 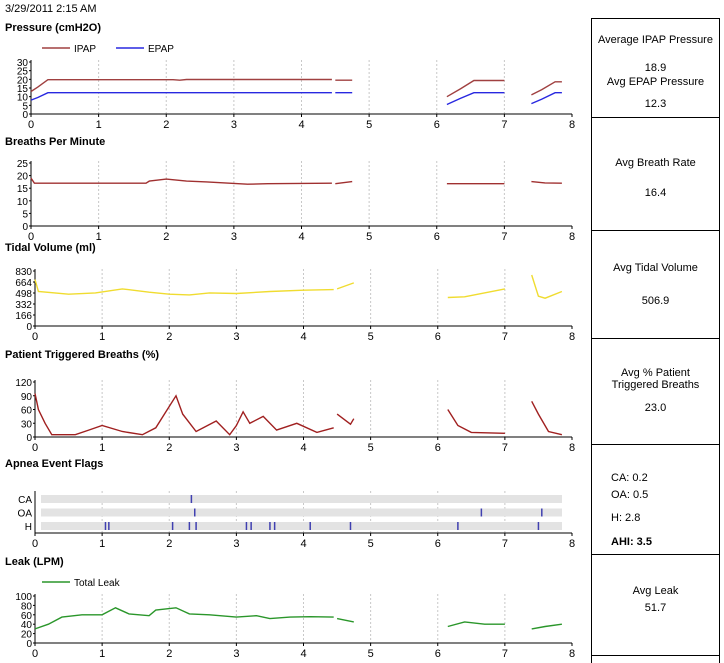 I want to click on avg-breath-rate-label: Avg Breath Rate, so click(x=655, y=163).